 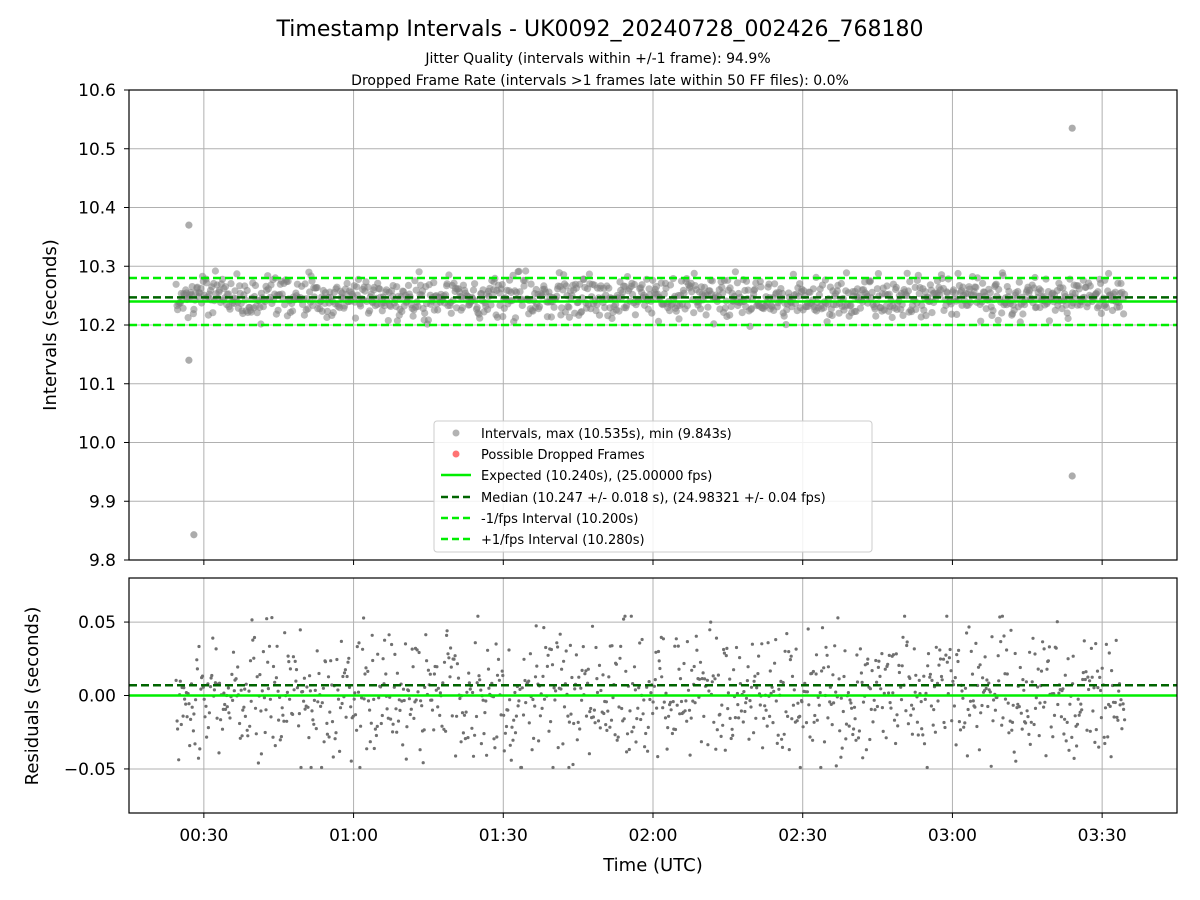 I want to click on x-tick-label: 03:30, so click(x=1102, y=836).